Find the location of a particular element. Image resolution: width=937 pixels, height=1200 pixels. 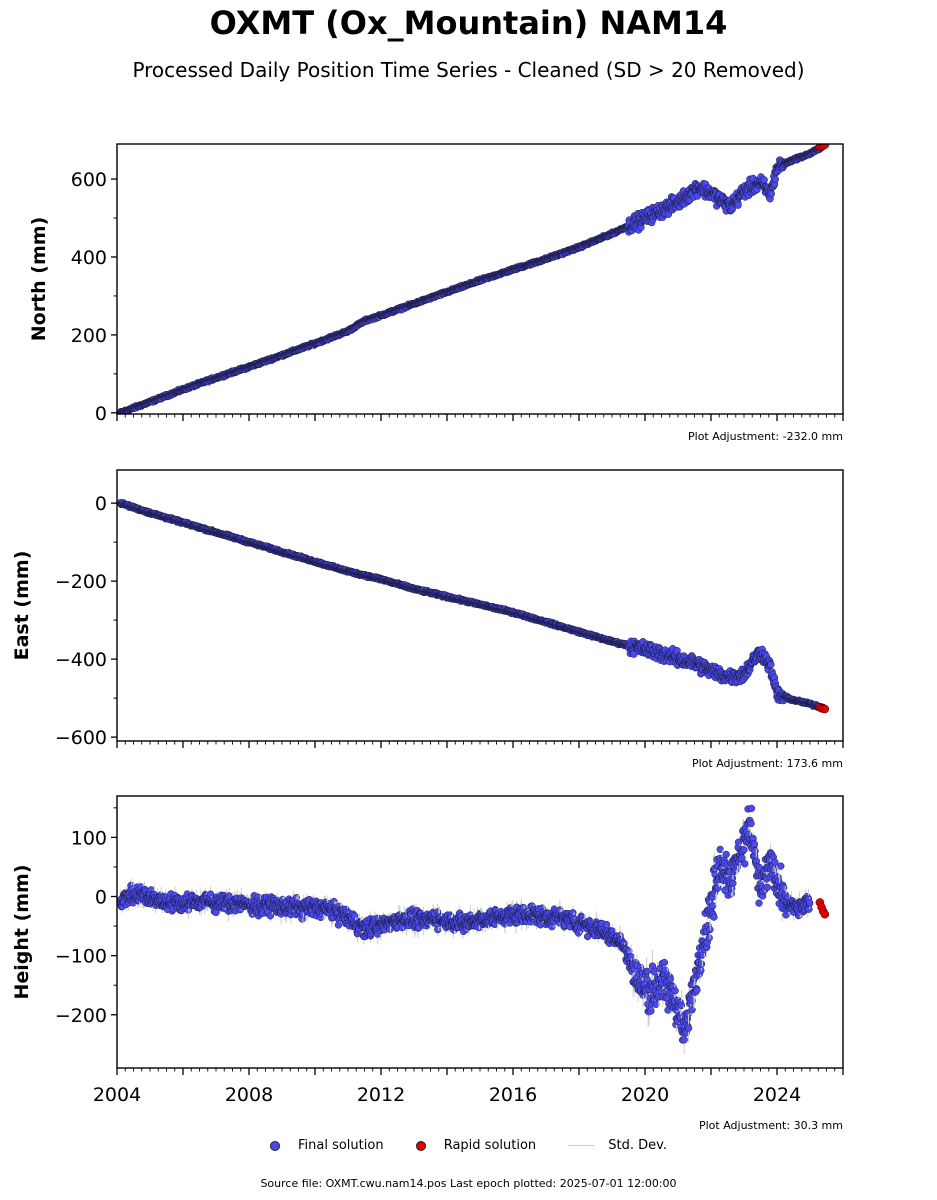

y-tick-label: 400 is located at coordinates (89, 258).